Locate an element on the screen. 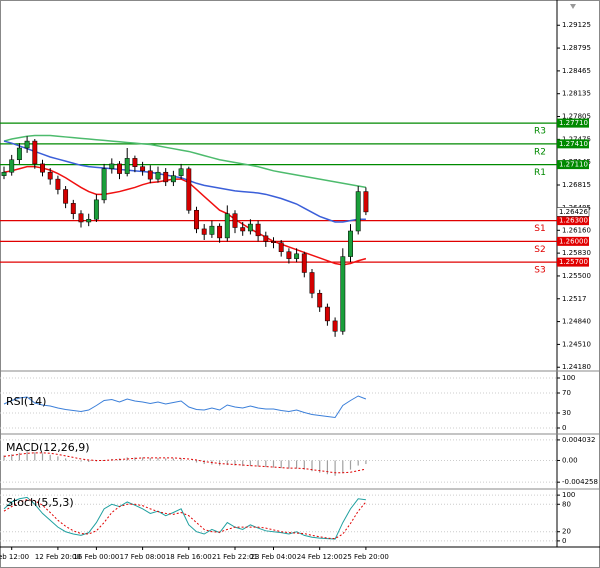 Image resolution: width=600 pixels, height=568 pixels. y-tick-label: 1.29125 is located at coordinates (576, 25).